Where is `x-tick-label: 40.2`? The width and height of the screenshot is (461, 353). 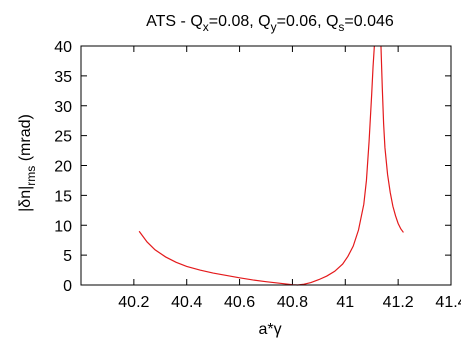
x-tick-label: 40.2 is located at coordinates (133, 302).